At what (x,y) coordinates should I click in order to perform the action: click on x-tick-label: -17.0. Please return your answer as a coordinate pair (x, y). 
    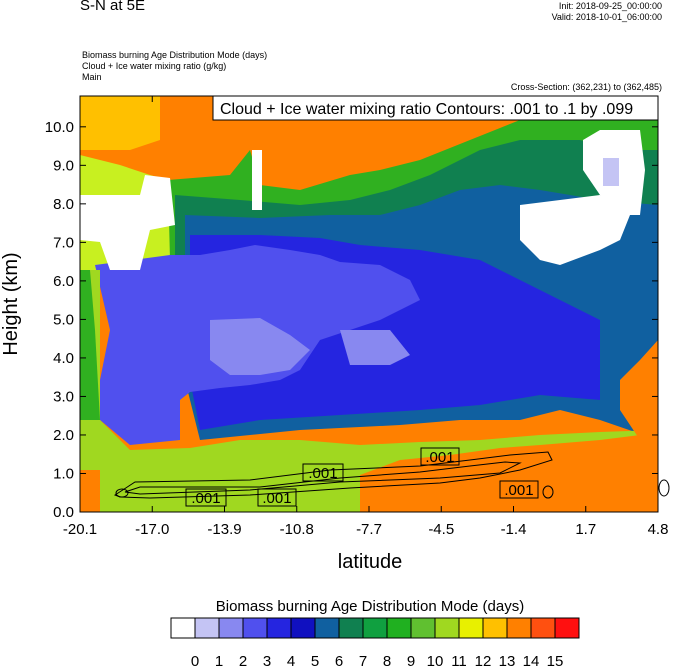
    Looking at the image, I should click on (152, 529).